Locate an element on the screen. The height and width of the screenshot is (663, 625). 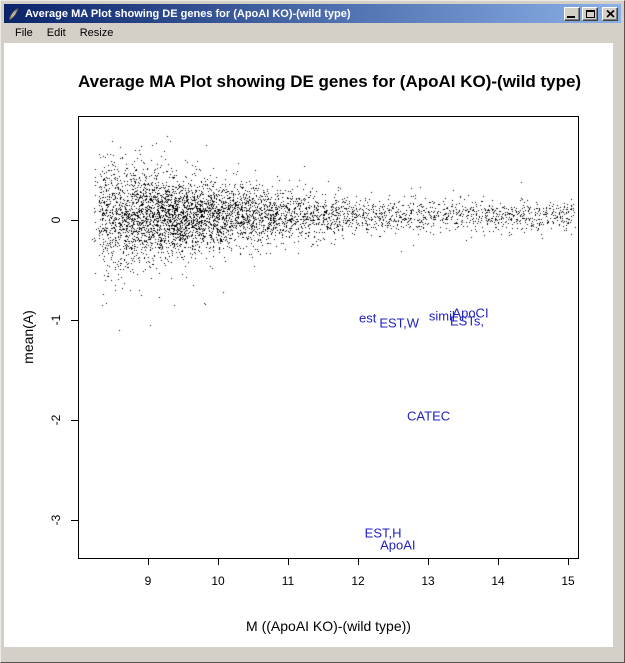
x-tick-label: 11 is located at coordinates (288, 581).